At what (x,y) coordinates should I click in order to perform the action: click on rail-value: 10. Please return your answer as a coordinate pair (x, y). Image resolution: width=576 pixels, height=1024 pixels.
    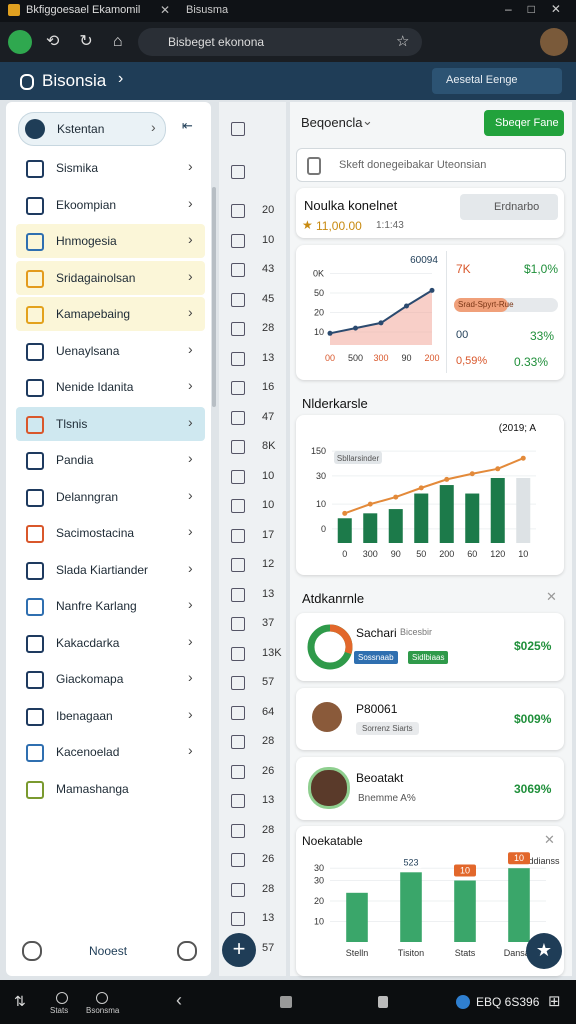
    Looking at the image, I should click on (268, 505).